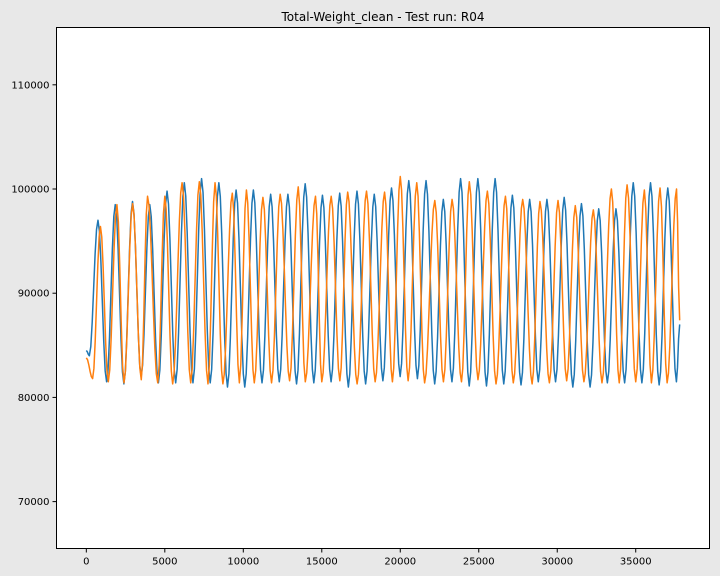 The height and width of the screenshot is (576, 720). Describe the element at coordinates (86, 562) in the screenshot. I see `x-tick-label: 0` at that location.